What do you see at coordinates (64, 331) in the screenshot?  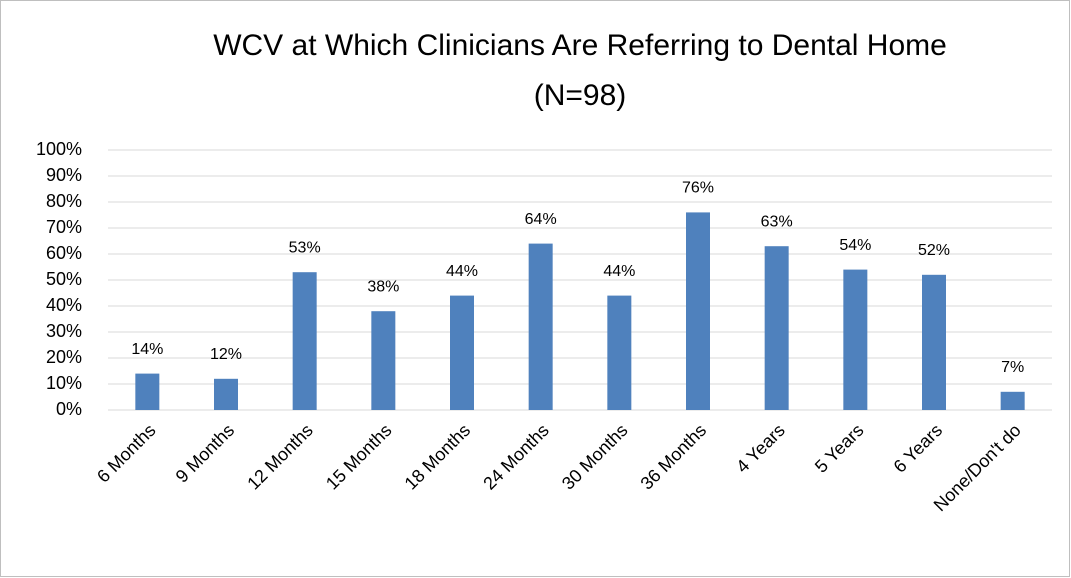 I see `y-tick-label: 30%` at bounding box center [64, 331].